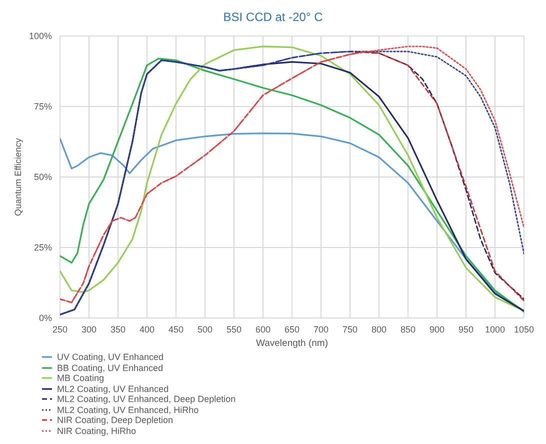  What do you see at coordinates (466, 329) in the screenshot?
I see `x-tick-label: 950` at bounding box center [466, 329].